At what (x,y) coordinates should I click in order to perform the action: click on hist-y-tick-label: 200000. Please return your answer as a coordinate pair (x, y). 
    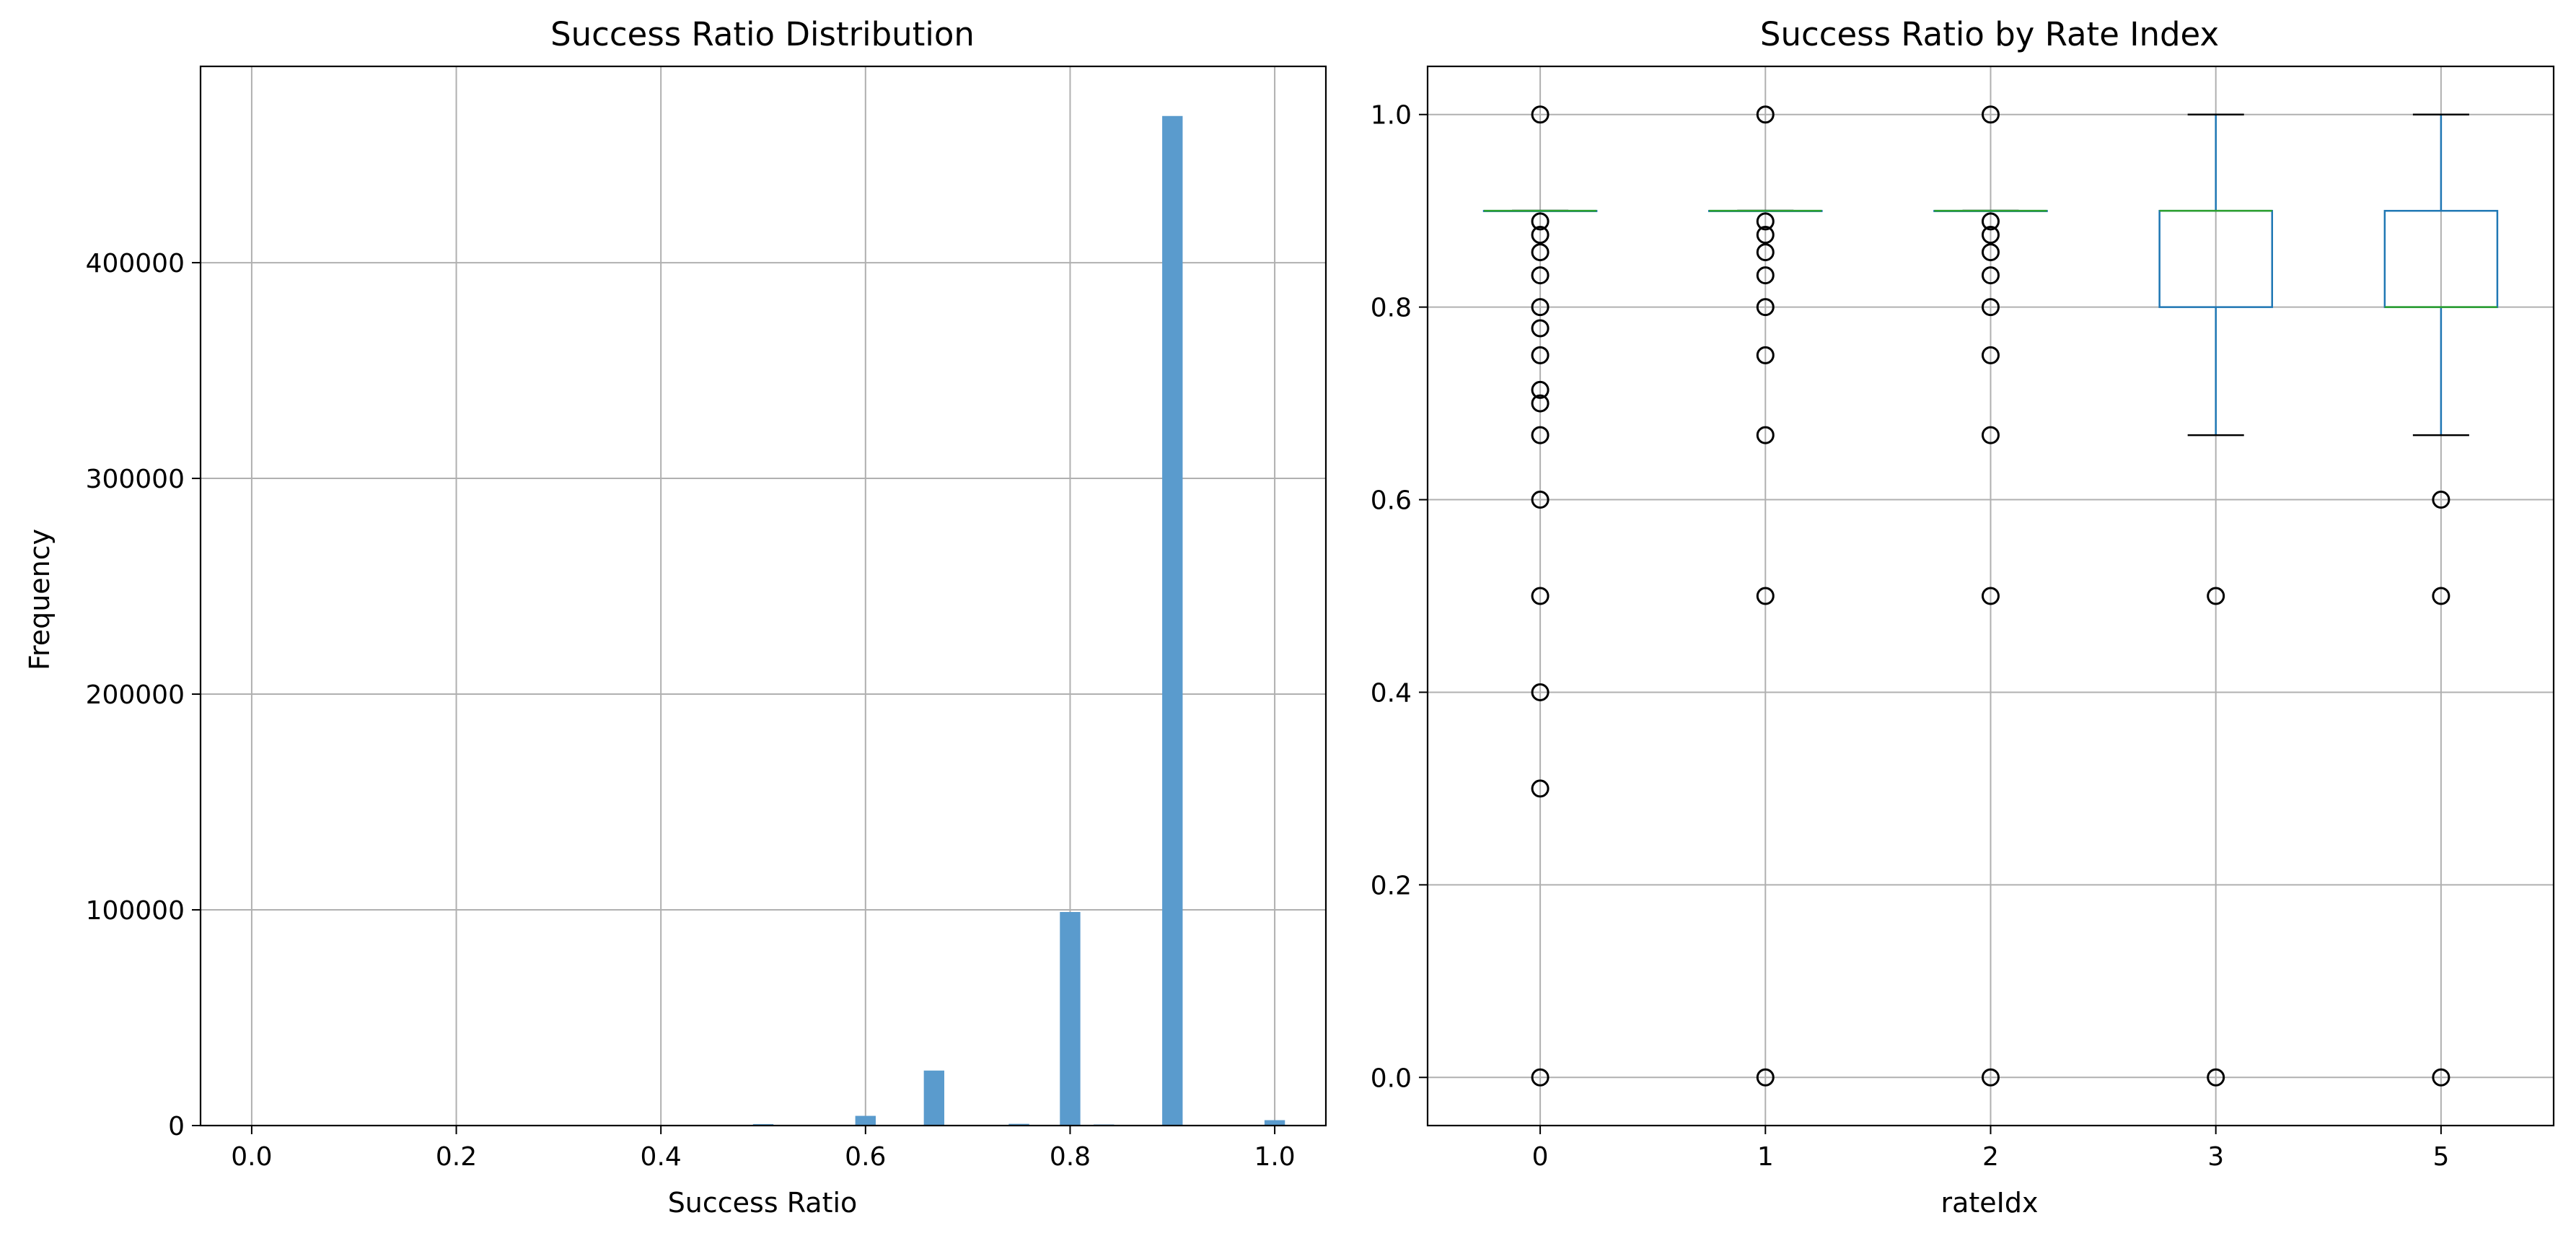
    Looking at the image, I should click on (135, 695).